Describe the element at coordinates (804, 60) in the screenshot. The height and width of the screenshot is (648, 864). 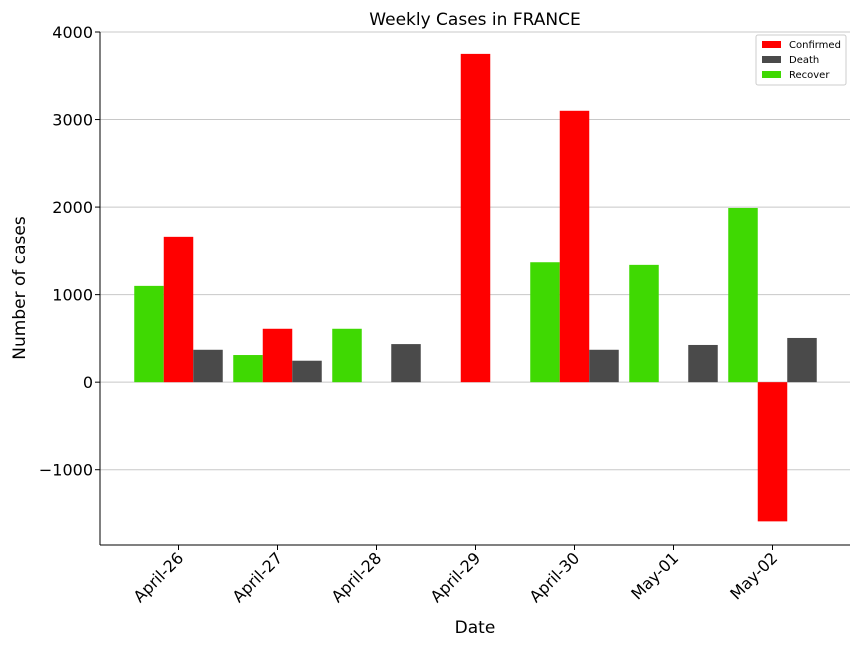
I see `legend-label: Death` at that location.